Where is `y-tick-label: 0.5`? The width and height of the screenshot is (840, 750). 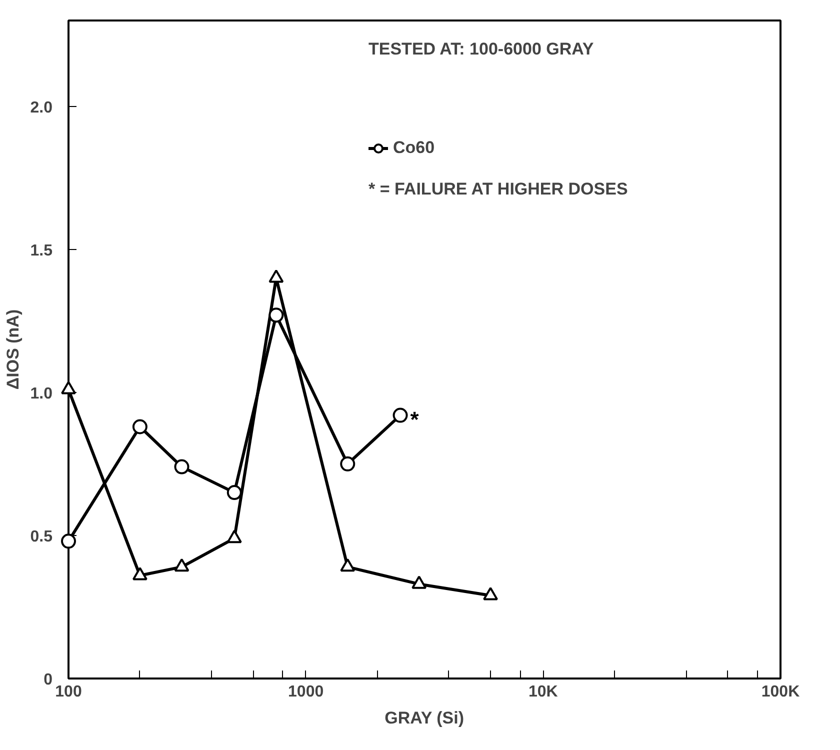
y-tick-label: 0.5 is located at coordinates (41, 537).